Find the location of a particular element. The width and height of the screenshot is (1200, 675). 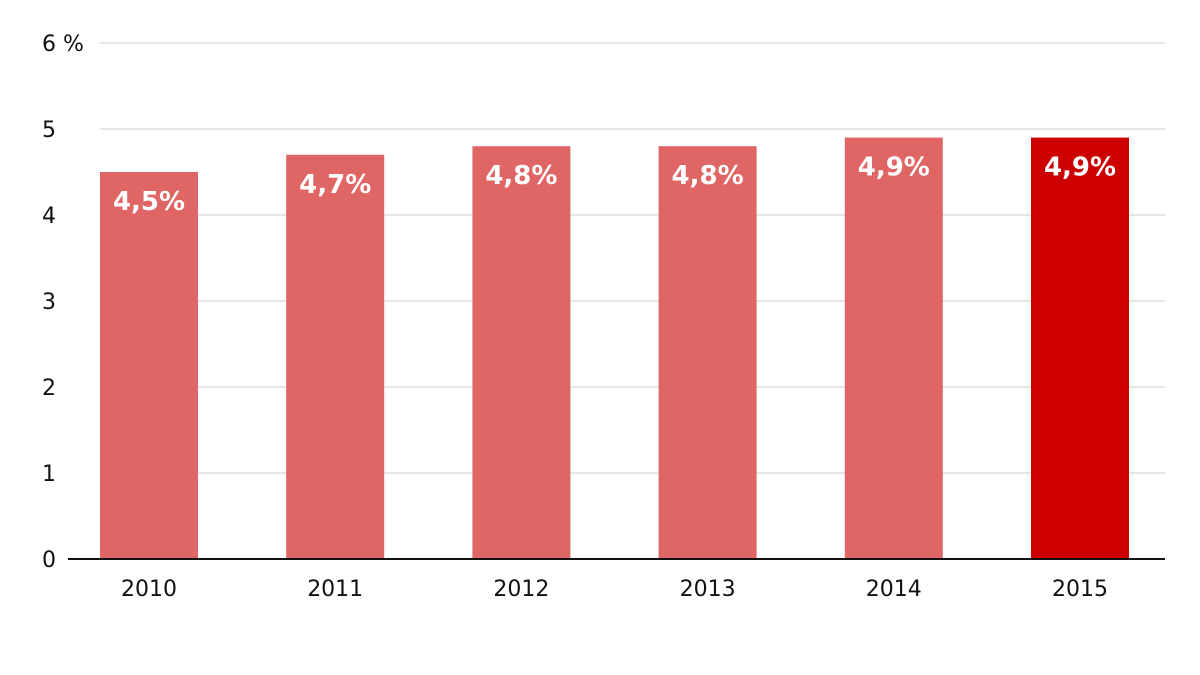

bar-2010 is located at coordinates (149, 365).